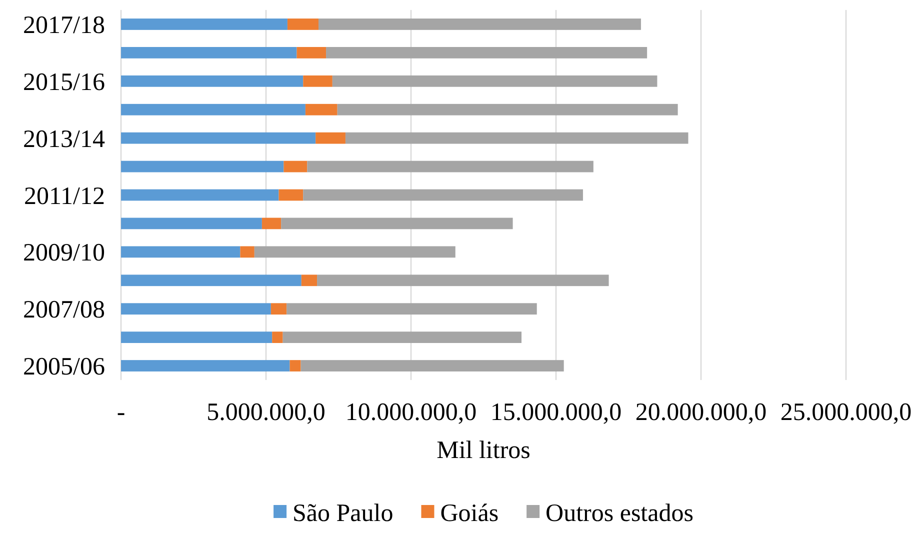 The image size is (919, 534). What do you see at coordinates (121, 412) in the screenshot?
I see `x-tick-label: -` at bounding box center [121, 412].